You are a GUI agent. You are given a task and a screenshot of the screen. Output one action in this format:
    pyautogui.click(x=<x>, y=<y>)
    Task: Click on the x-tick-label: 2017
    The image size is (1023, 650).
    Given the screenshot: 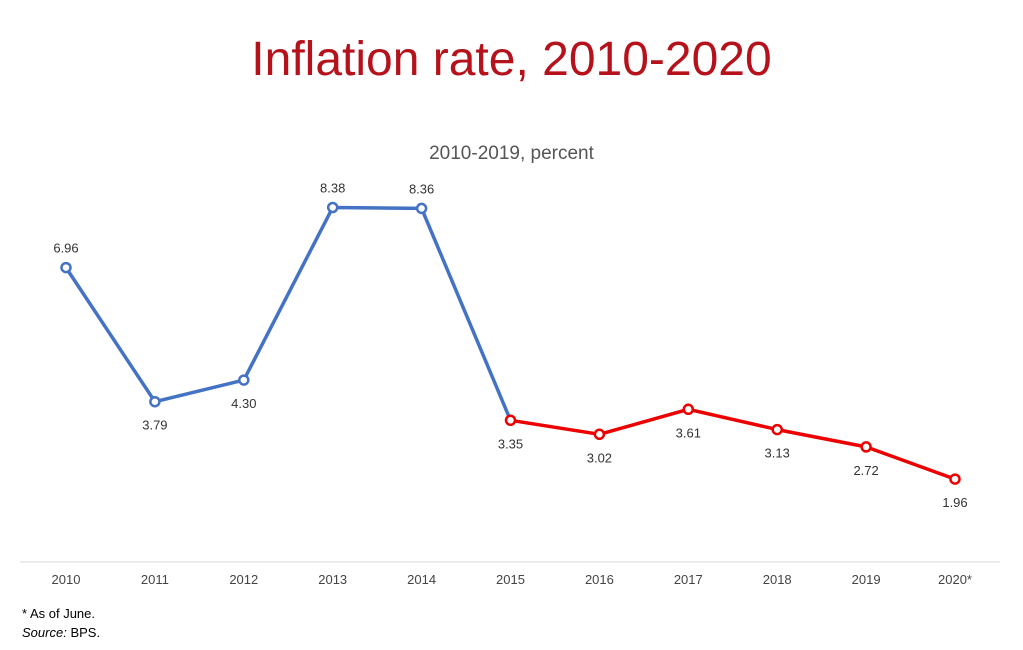 What is the action you would take?
    pyautogui.click(x=688, y=579)
    